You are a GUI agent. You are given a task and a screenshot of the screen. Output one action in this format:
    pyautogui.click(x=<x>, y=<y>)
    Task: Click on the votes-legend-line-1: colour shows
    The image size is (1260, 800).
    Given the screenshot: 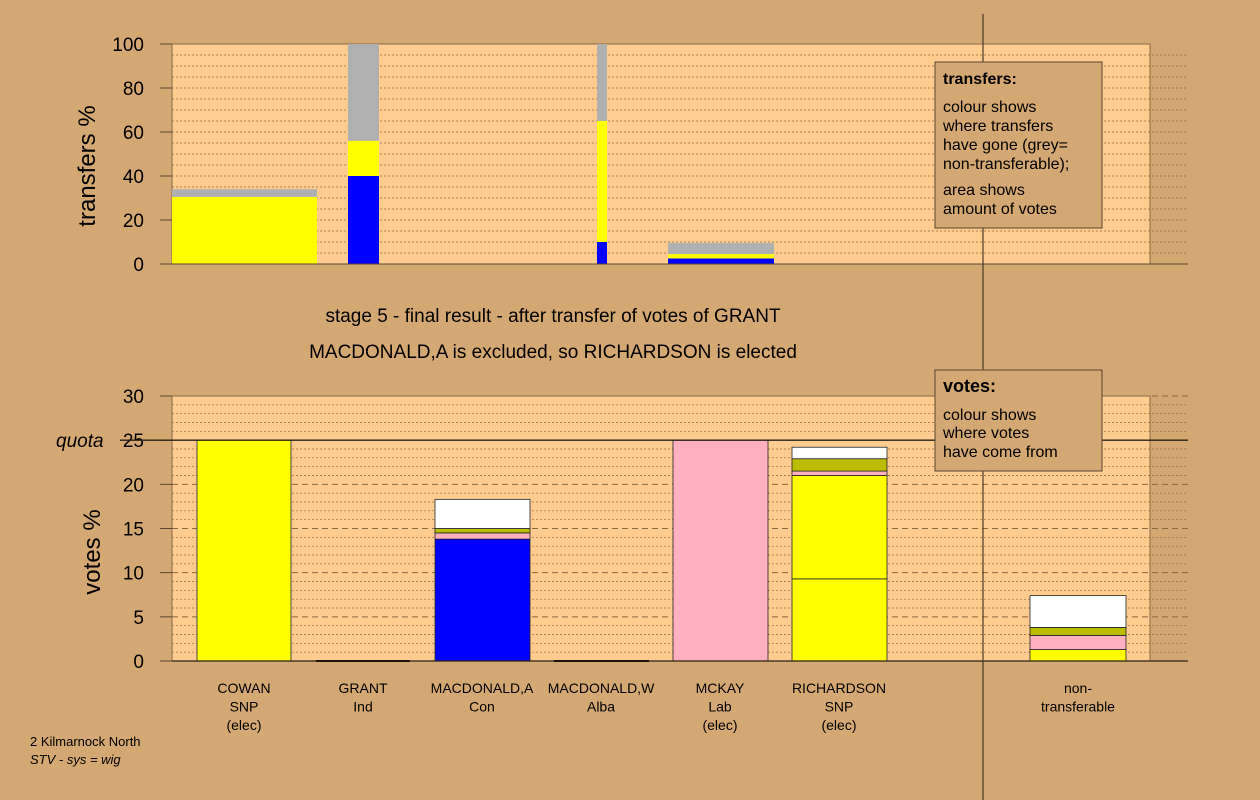 What is the action you would take?
    pyautogui.click(x=989, y=415)
    